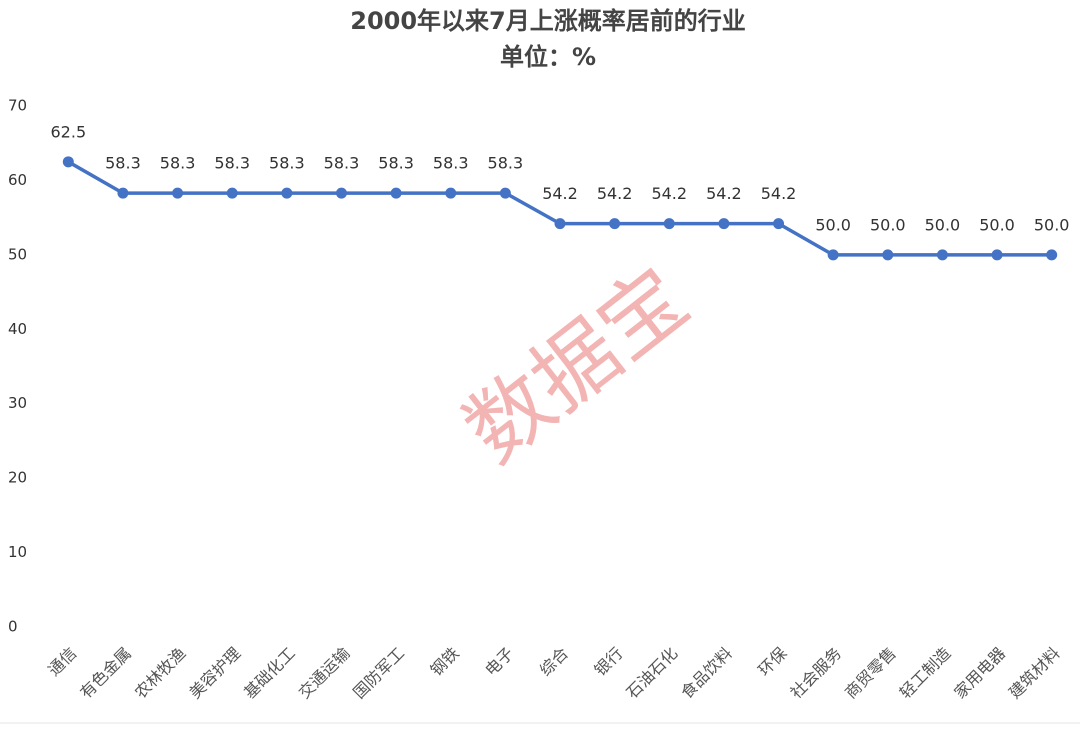 The width and height of the screenshot is (1080, 732). I want to click on y-tick-label: 0, so click(13, 627).